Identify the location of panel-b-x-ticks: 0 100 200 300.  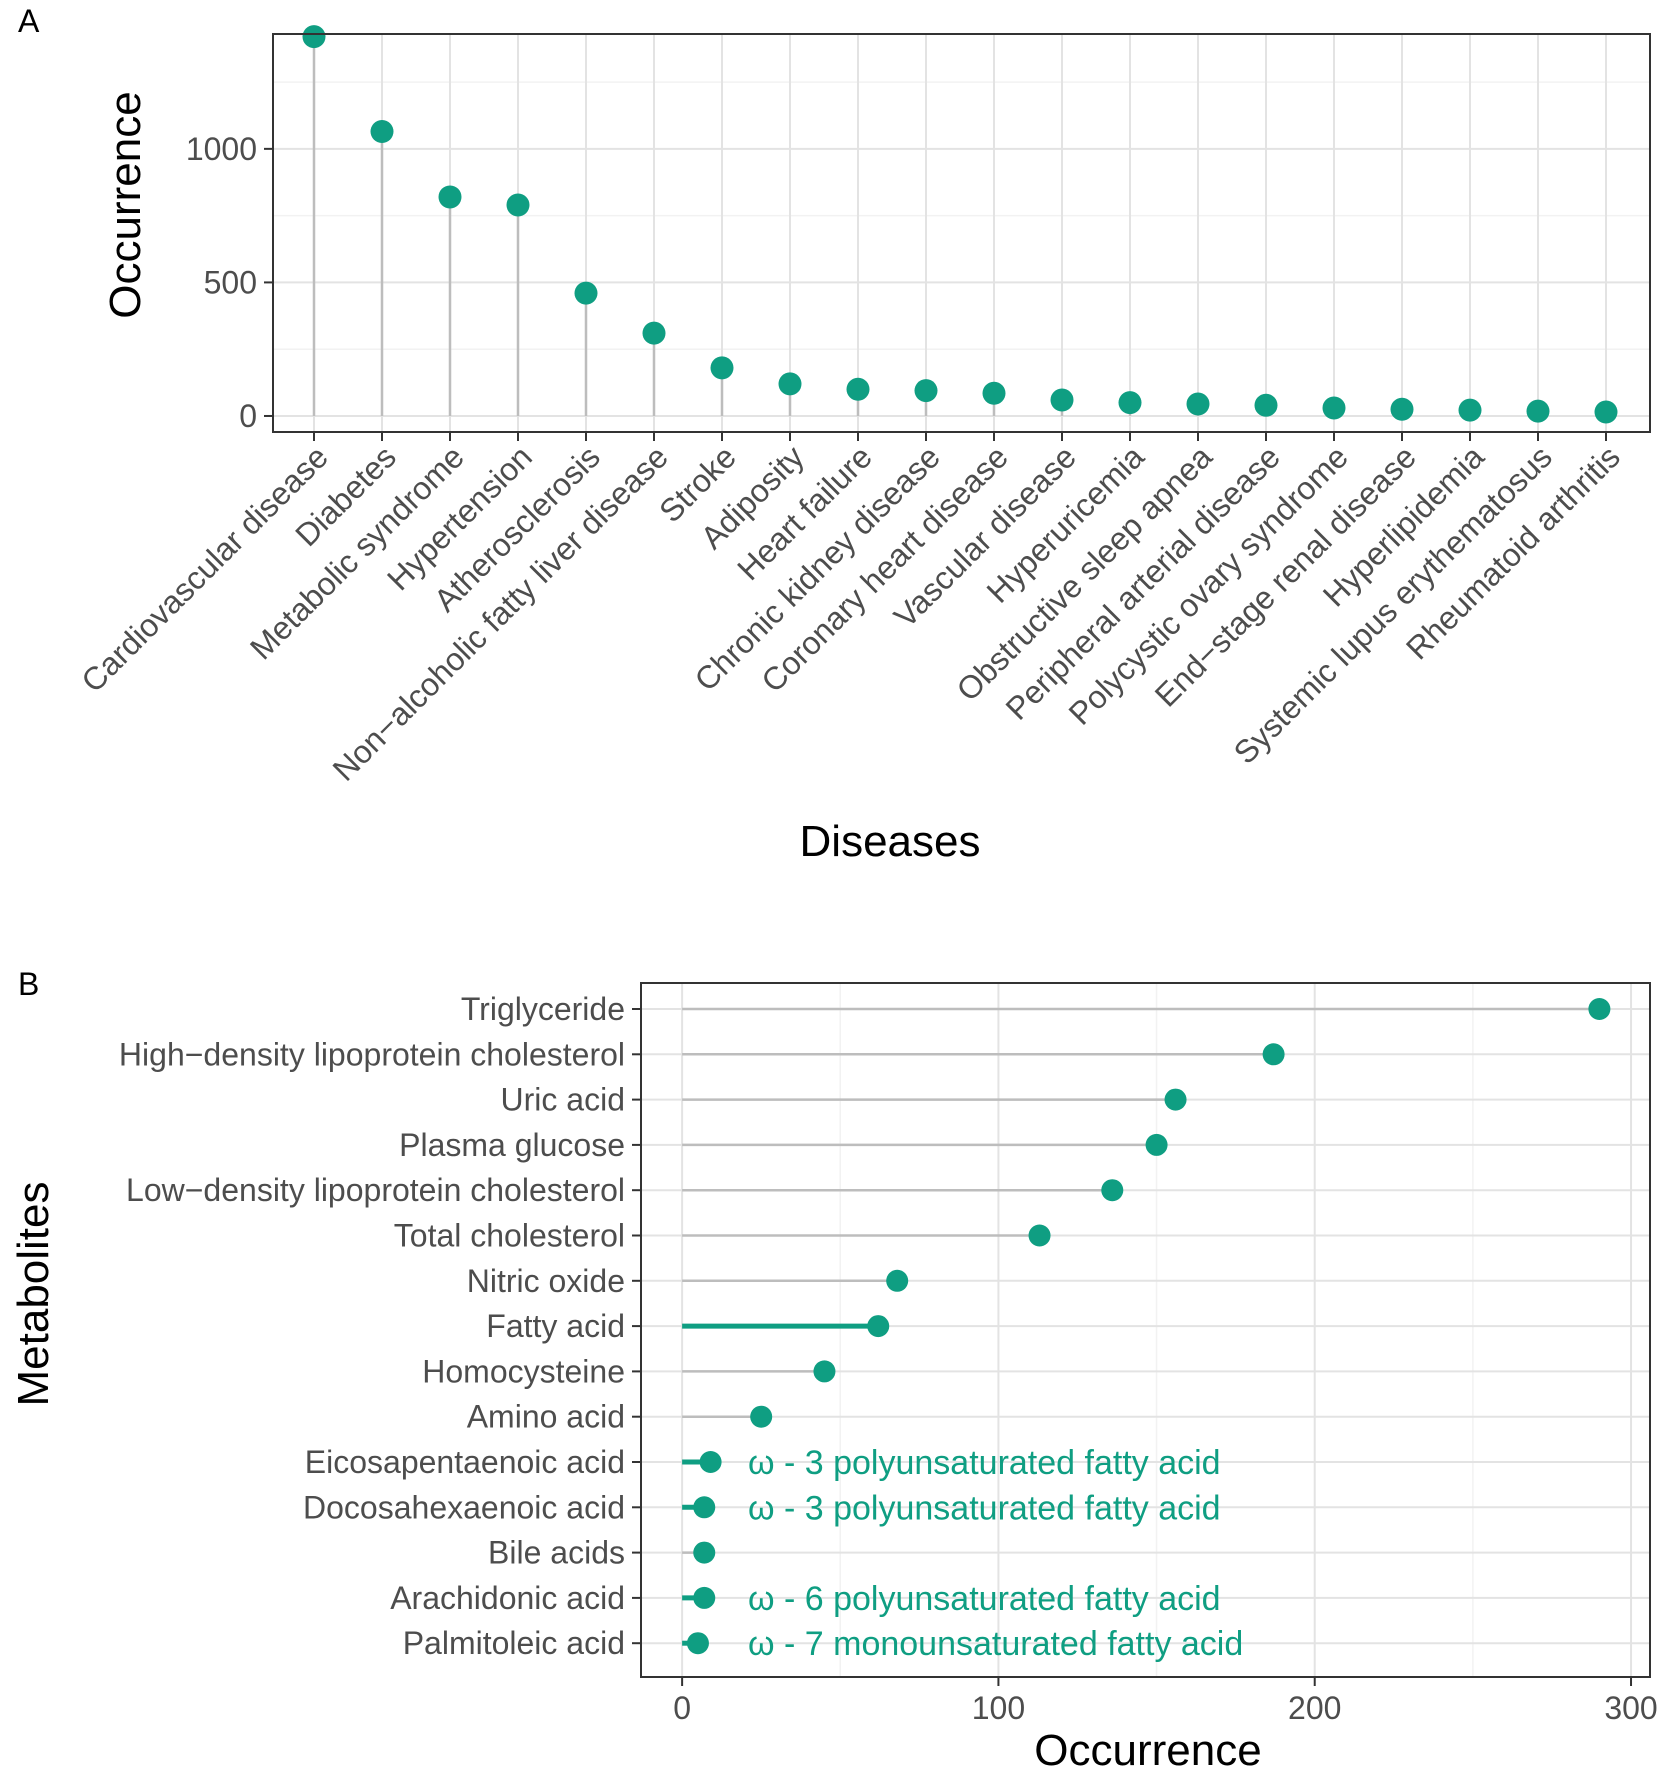
(1165, 1701).